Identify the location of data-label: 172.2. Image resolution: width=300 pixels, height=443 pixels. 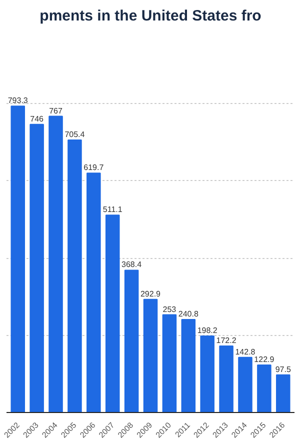
(226, 340).